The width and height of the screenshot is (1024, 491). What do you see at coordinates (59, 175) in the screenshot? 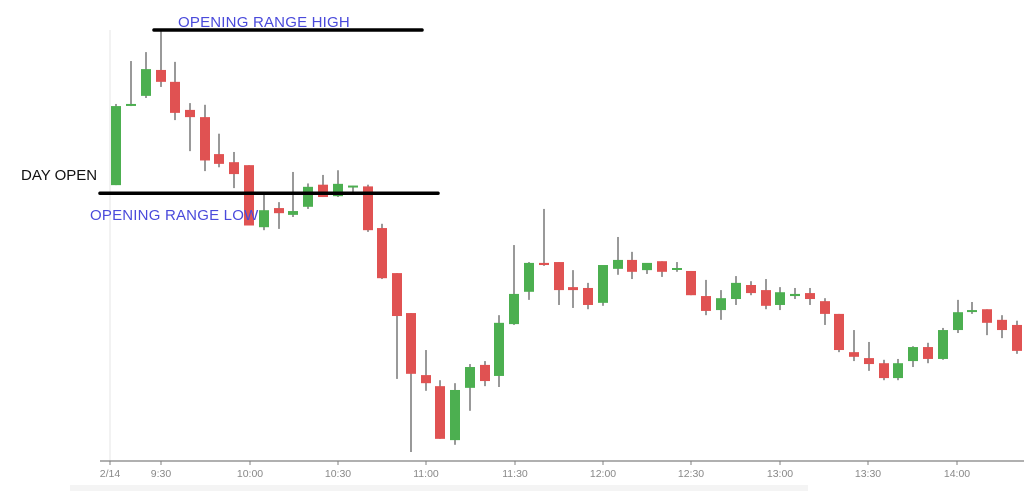
I see `day-open-label: DAY OPEN` at bounding box center [59, 175].